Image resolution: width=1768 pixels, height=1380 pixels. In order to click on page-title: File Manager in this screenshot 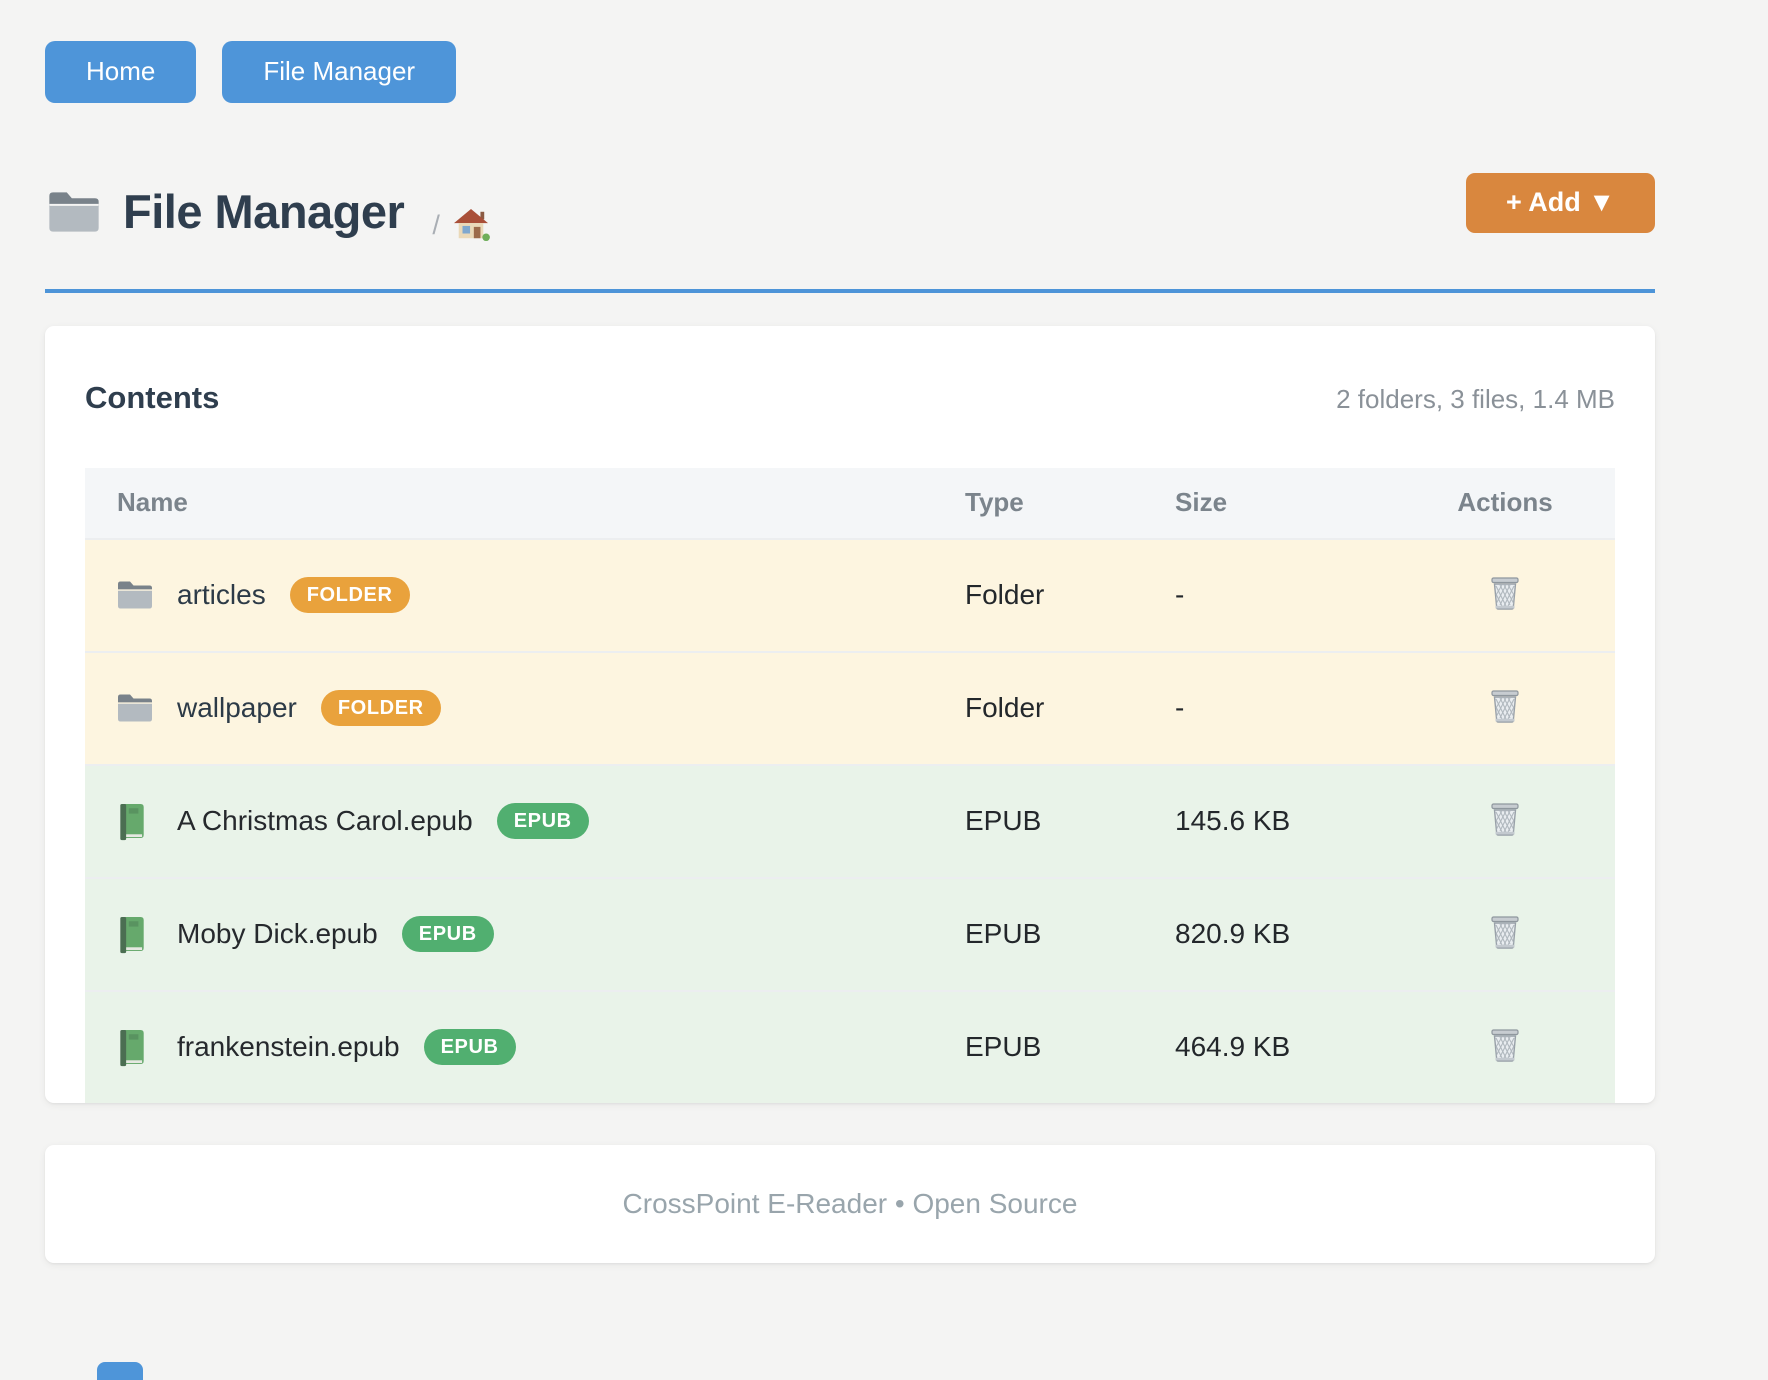, I will do `click(264, 212)`.